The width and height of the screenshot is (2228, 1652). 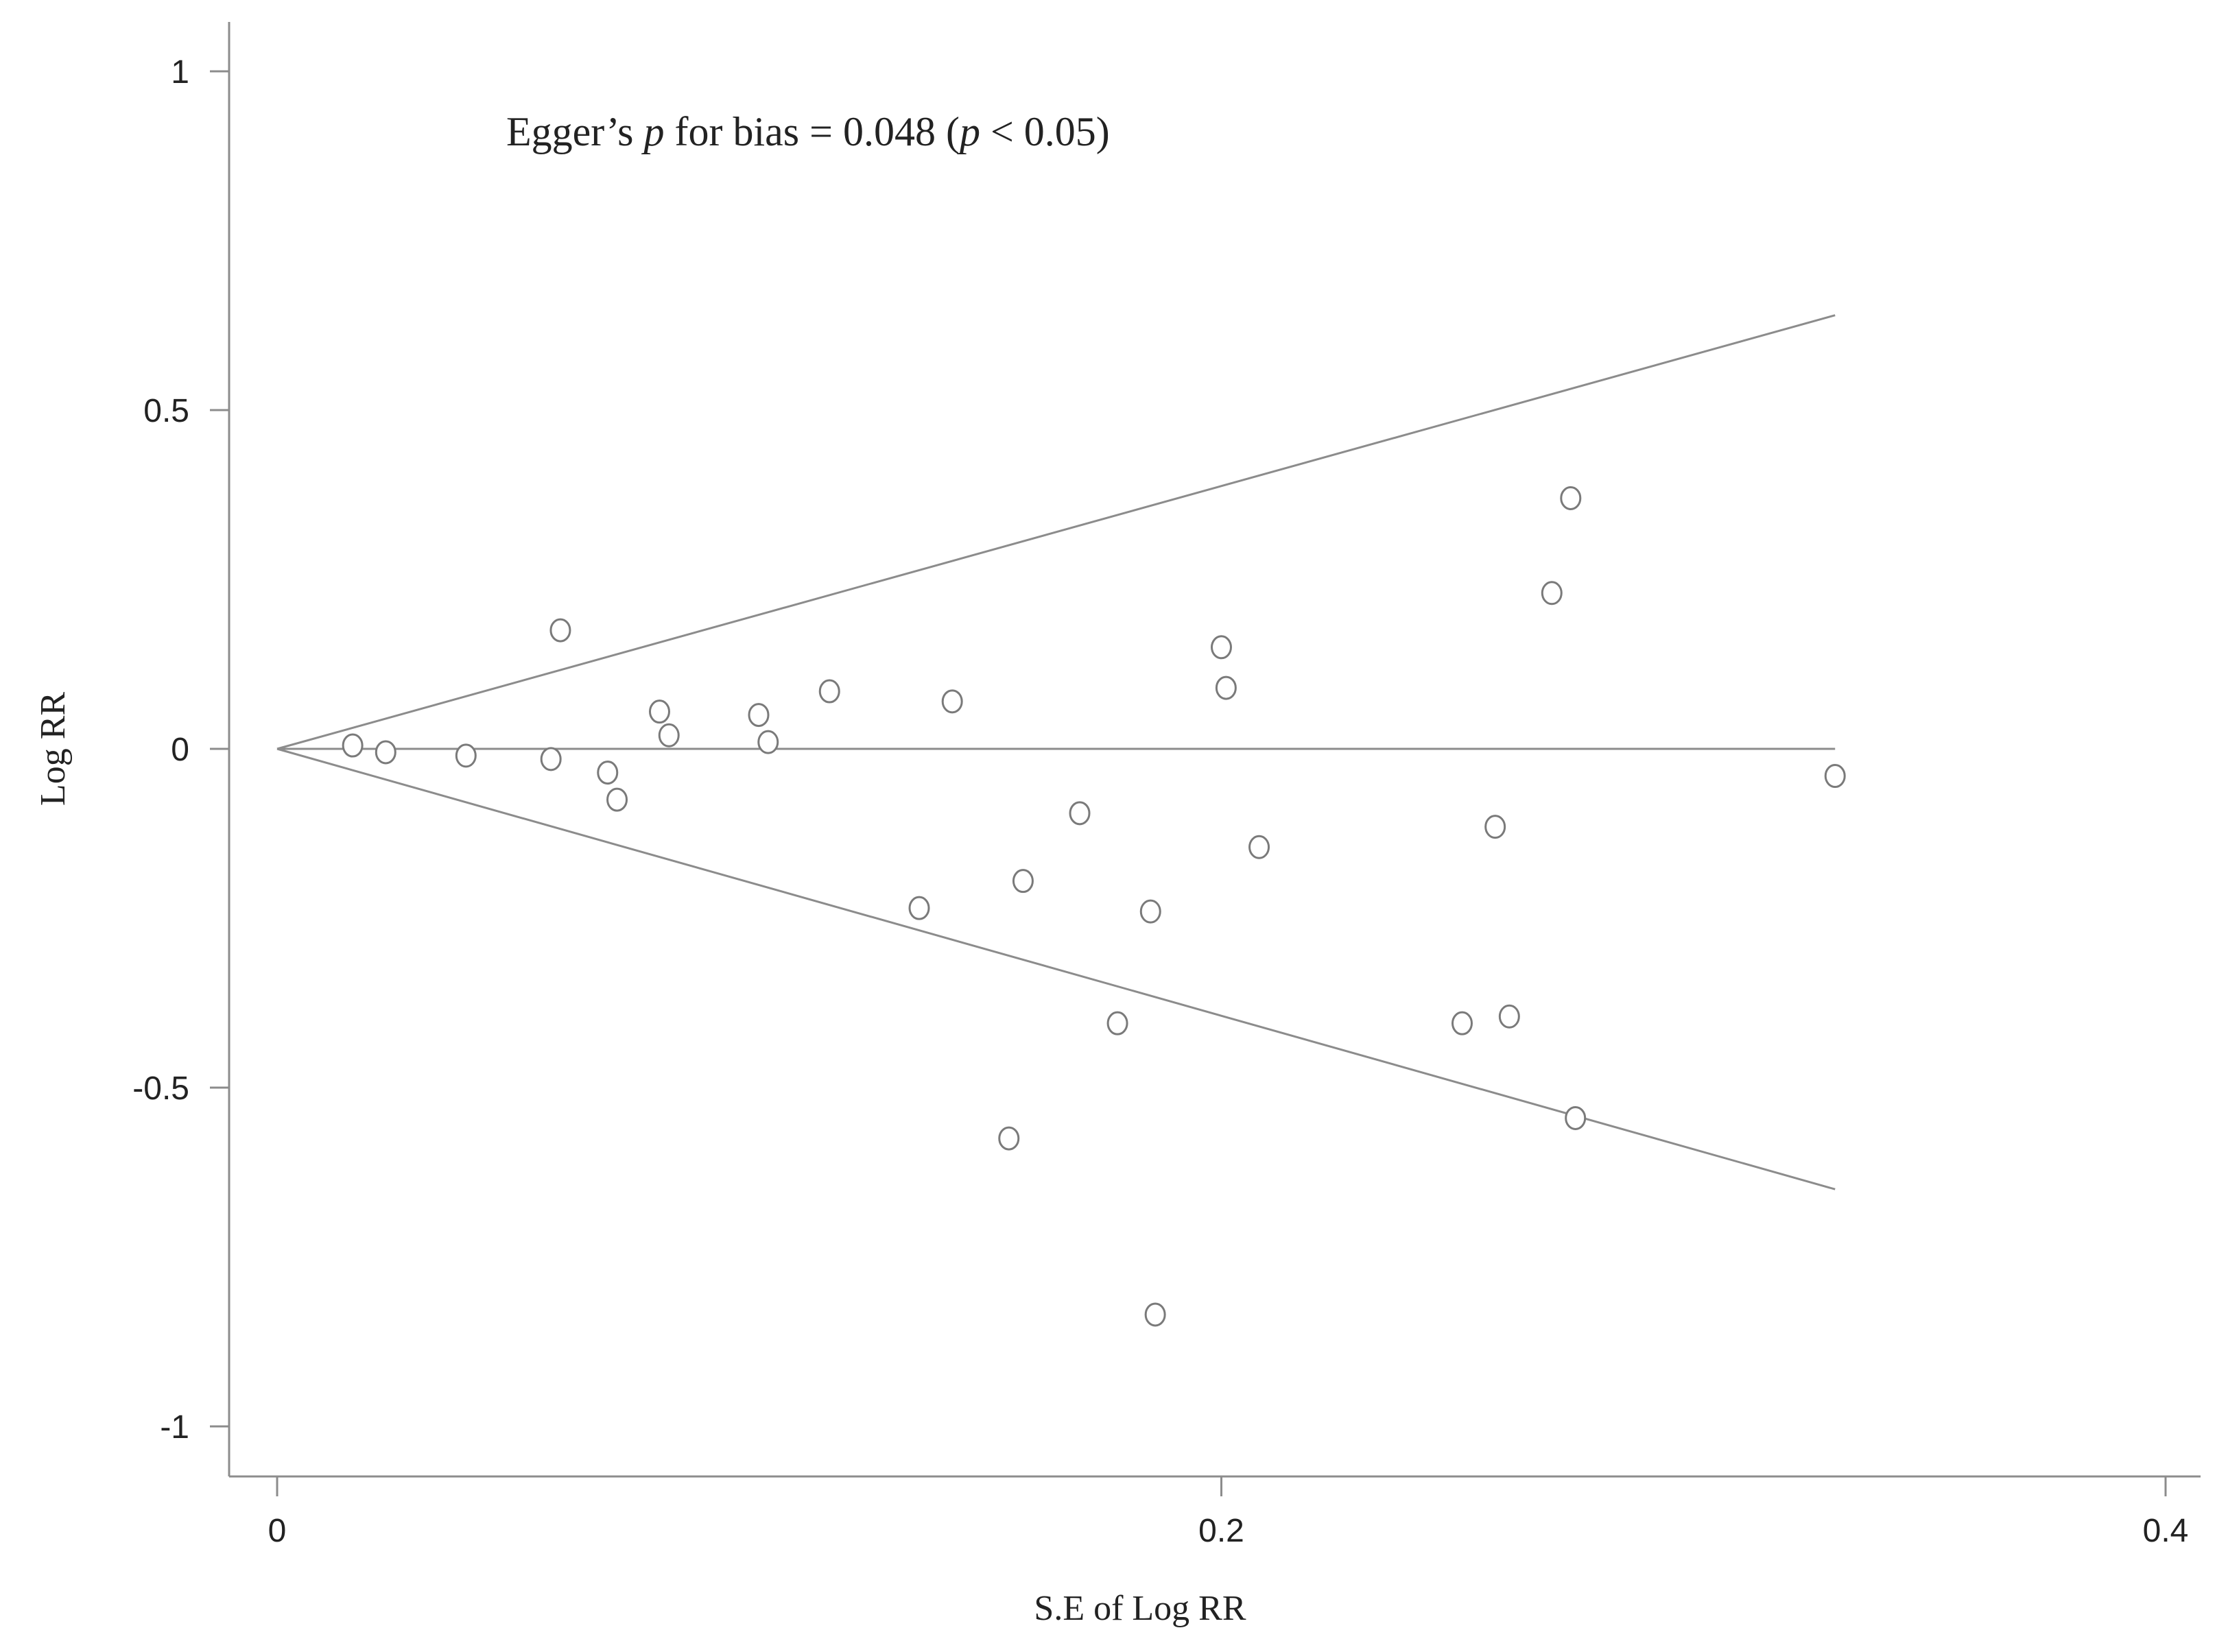 I want to click on x-tick-label: 0.2, so click(x=1221, y=1531).